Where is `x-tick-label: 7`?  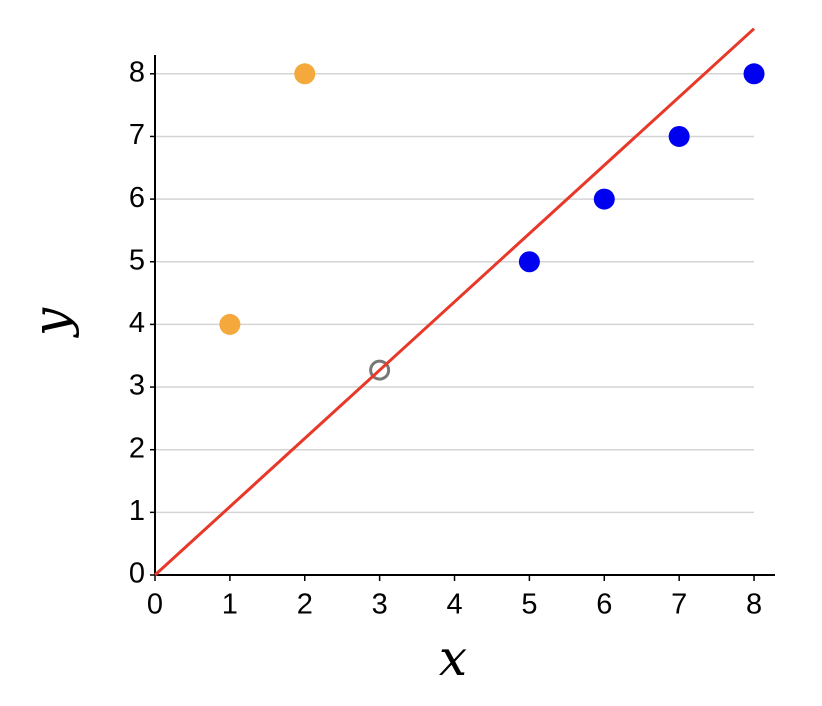
x-tick-label: 7 is located at coordinates (679, 605).